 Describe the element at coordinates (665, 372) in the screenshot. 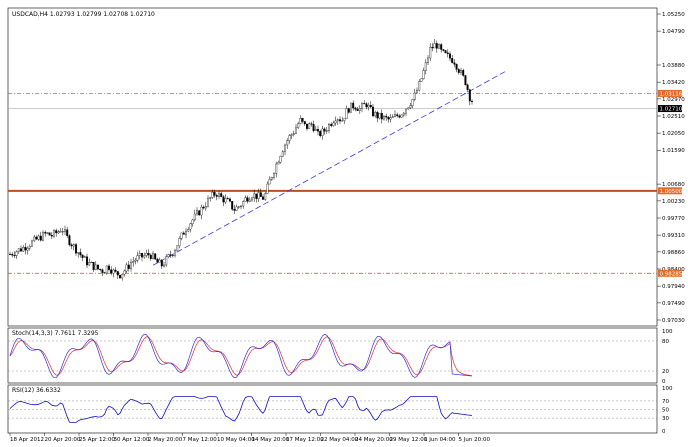

I see `stoch-tick-label: 20` at that location.